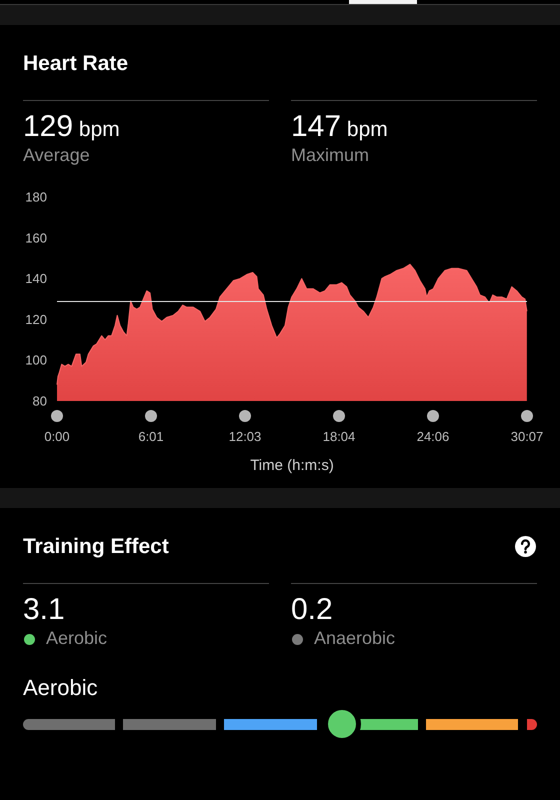 Image resolution: width=560 pixels, height=800 pixels. What do you see at coordinates (36, 319) in the screenshot?
I see `y-tick-label: 120` at bounding box center [36, 319].